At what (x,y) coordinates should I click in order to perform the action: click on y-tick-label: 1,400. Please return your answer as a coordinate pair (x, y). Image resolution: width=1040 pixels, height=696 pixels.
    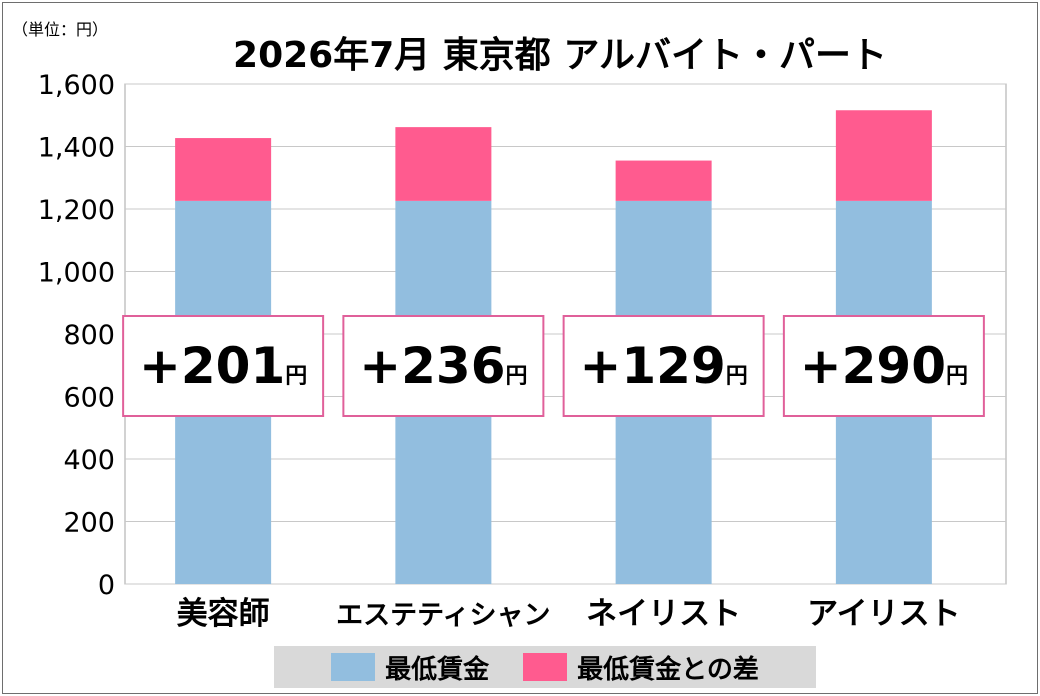
    Looking at the image, I should click on (76, 148).